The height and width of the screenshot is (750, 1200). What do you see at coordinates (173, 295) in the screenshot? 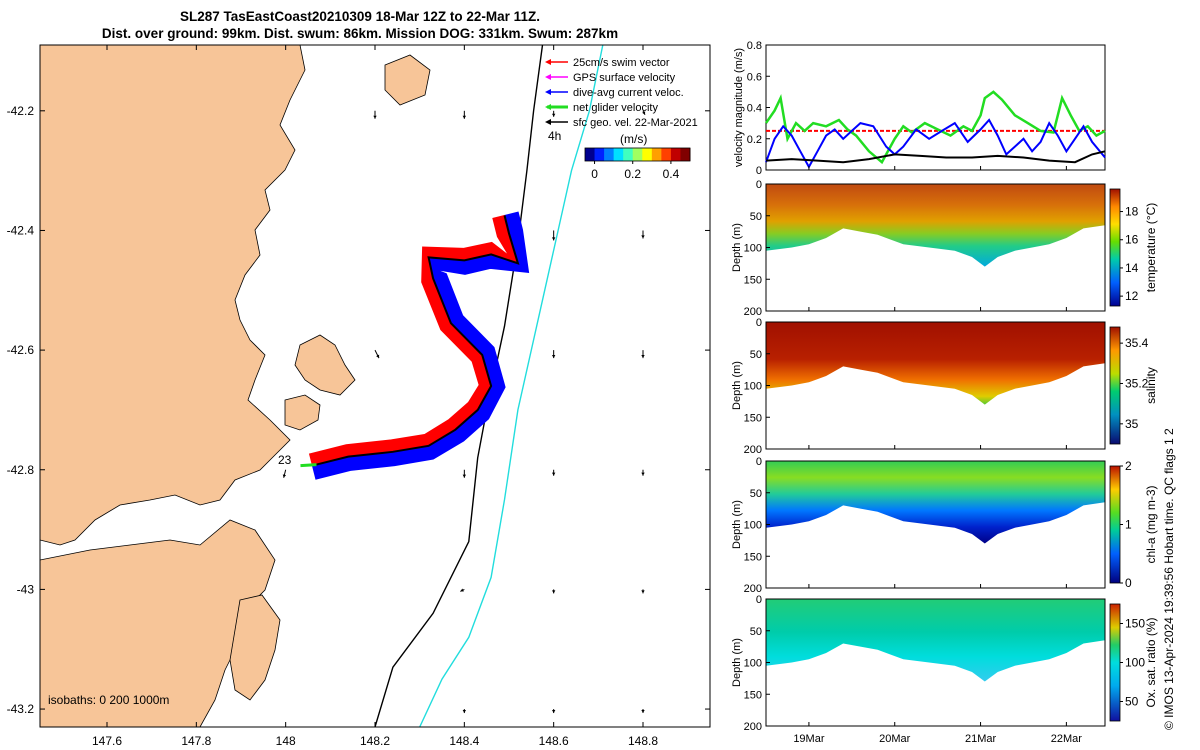
I see `tasmania-mainland` at bounding box center [173, 295].